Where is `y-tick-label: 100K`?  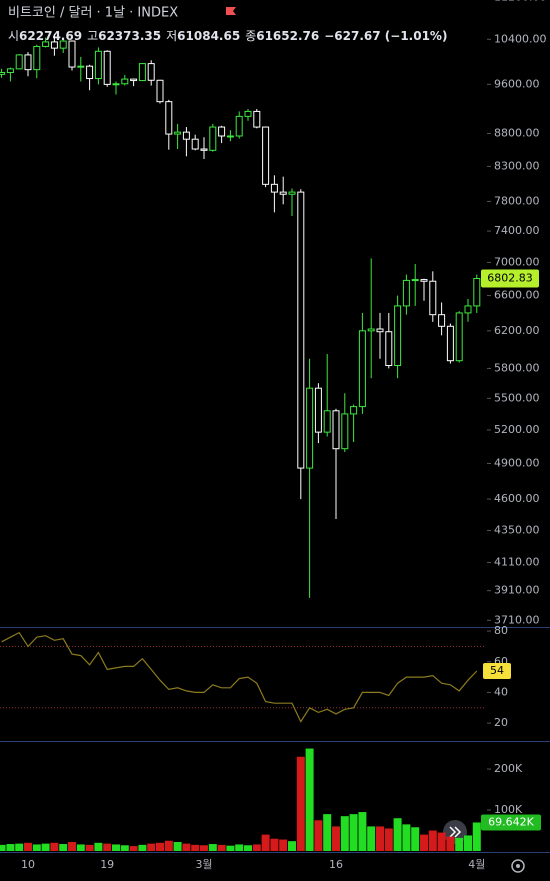
y-tick-label: 100K is located at coordinates (508, 809).